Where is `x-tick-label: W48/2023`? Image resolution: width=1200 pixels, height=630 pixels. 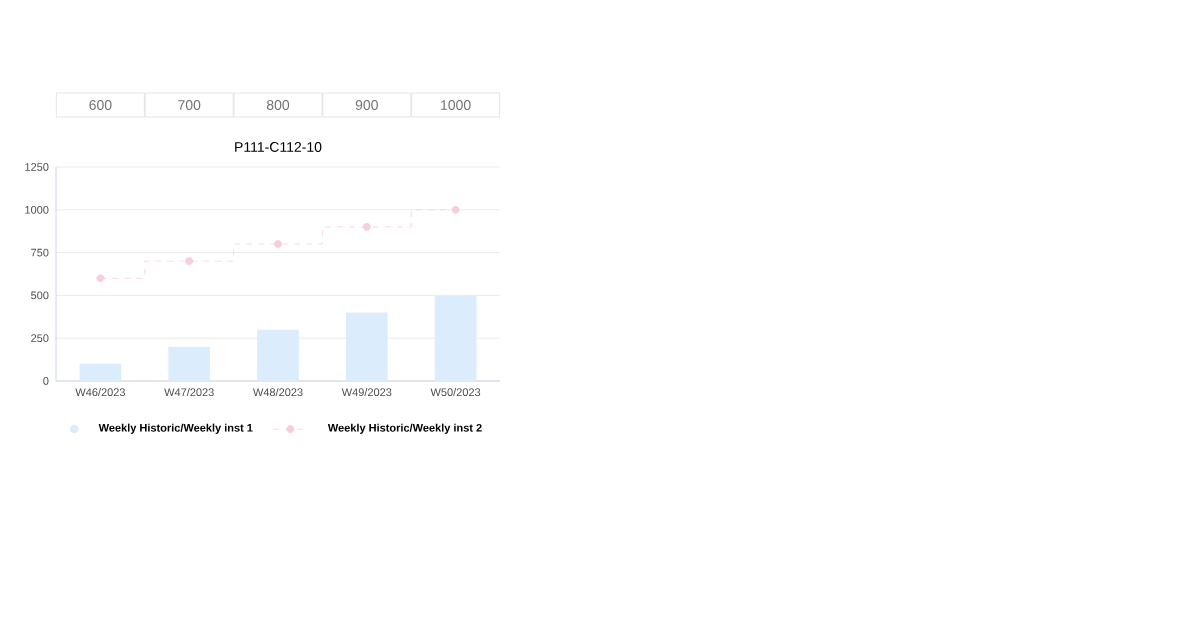
x-tick-label: W48/2023 is located at coordinates (277, 392).